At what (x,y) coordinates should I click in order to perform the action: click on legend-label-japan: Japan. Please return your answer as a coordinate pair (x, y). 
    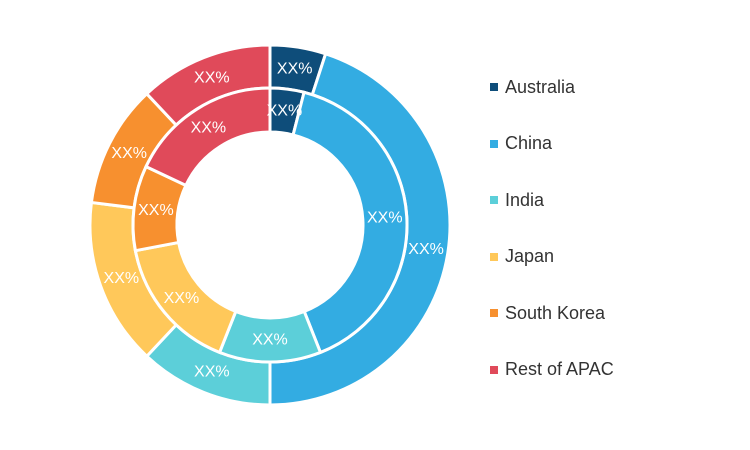
    Looking at the image, I should click on (530, 256).